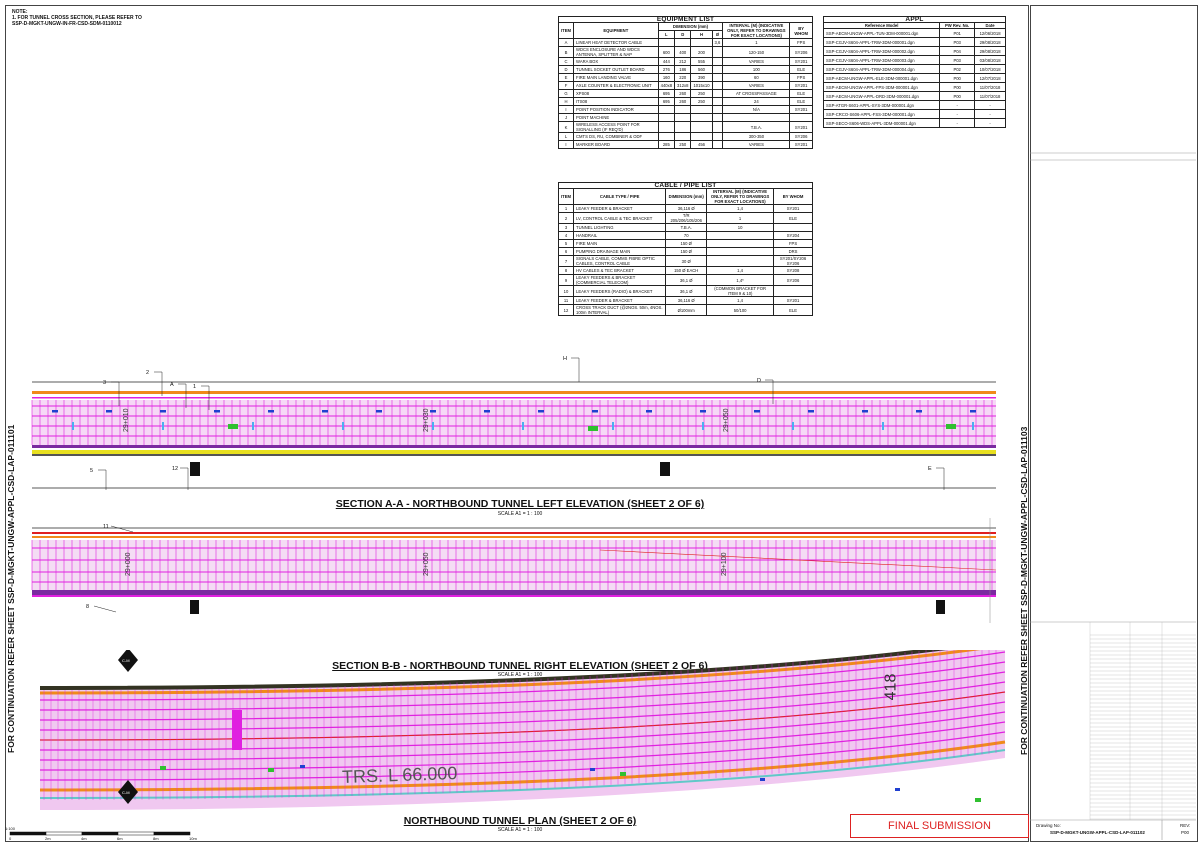 This screenshot has height=847, width=1201. Describe the element at coordinates (701, 136) in the screenshot. I see `cell-h` at that location.